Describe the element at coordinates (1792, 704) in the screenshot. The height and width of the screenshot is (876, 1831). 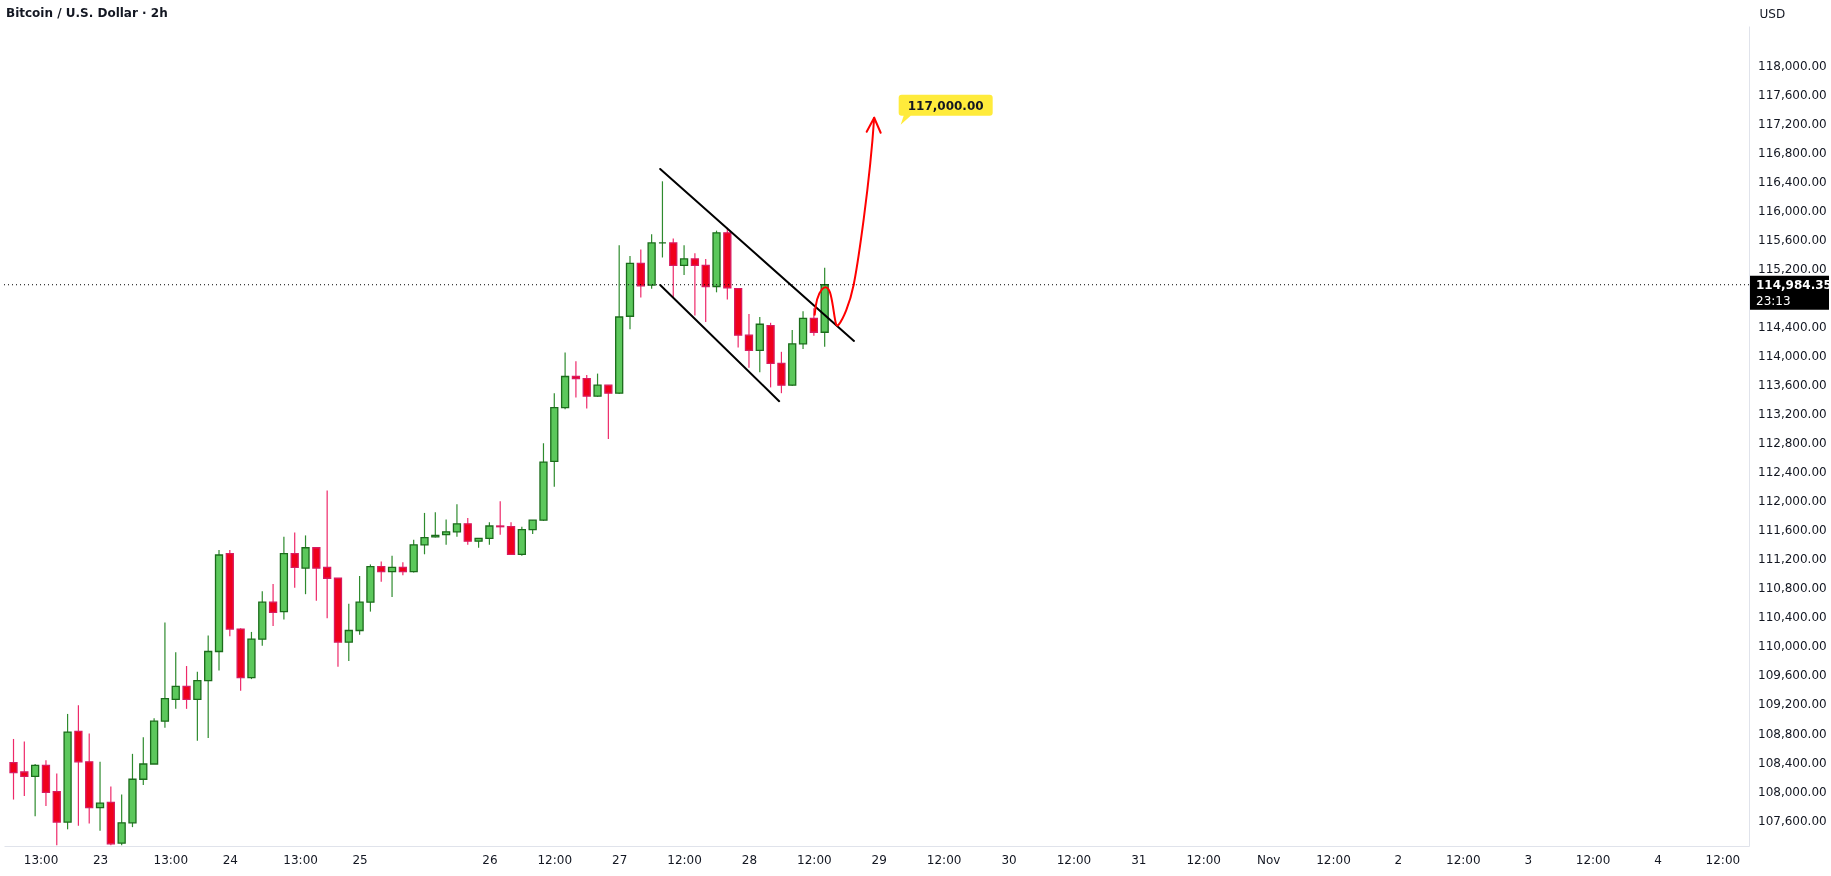
I see `y-tick-label: 109,200.00` at that location.